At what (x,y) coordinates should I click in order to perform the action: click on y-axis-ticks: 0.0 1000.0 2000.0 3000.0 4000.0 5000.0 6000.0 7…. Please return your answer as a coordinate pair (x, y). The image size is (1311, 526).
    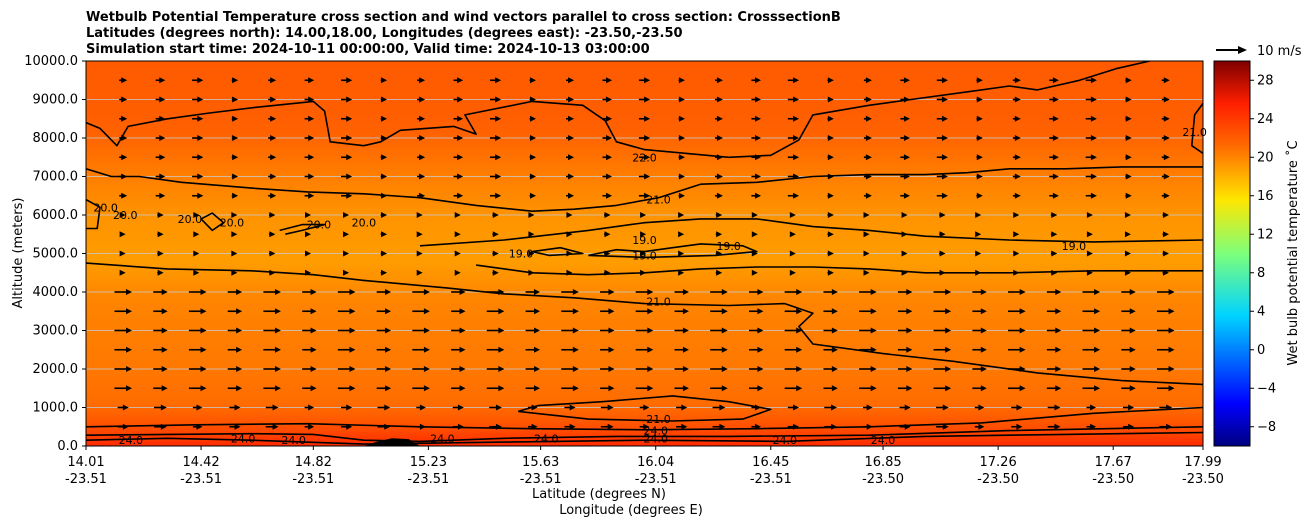
    Looking at the image, I should click on (55, 254).